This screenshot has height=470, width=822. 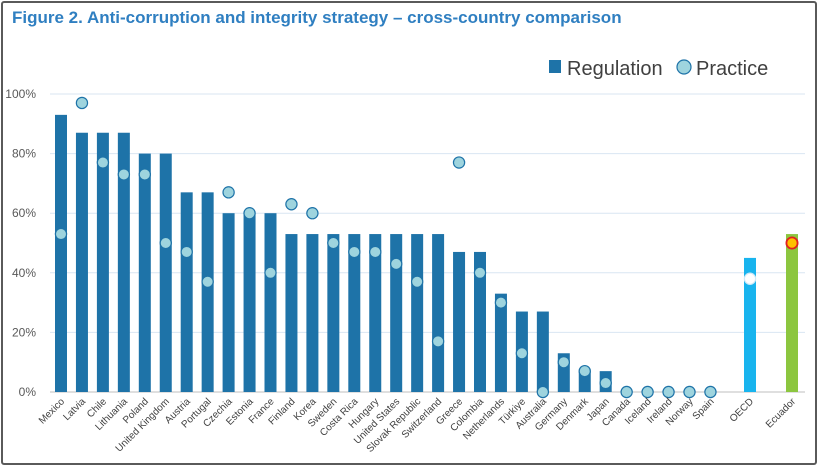 I want to click on y-tick-label: 20%, so click(x=24, y=332).